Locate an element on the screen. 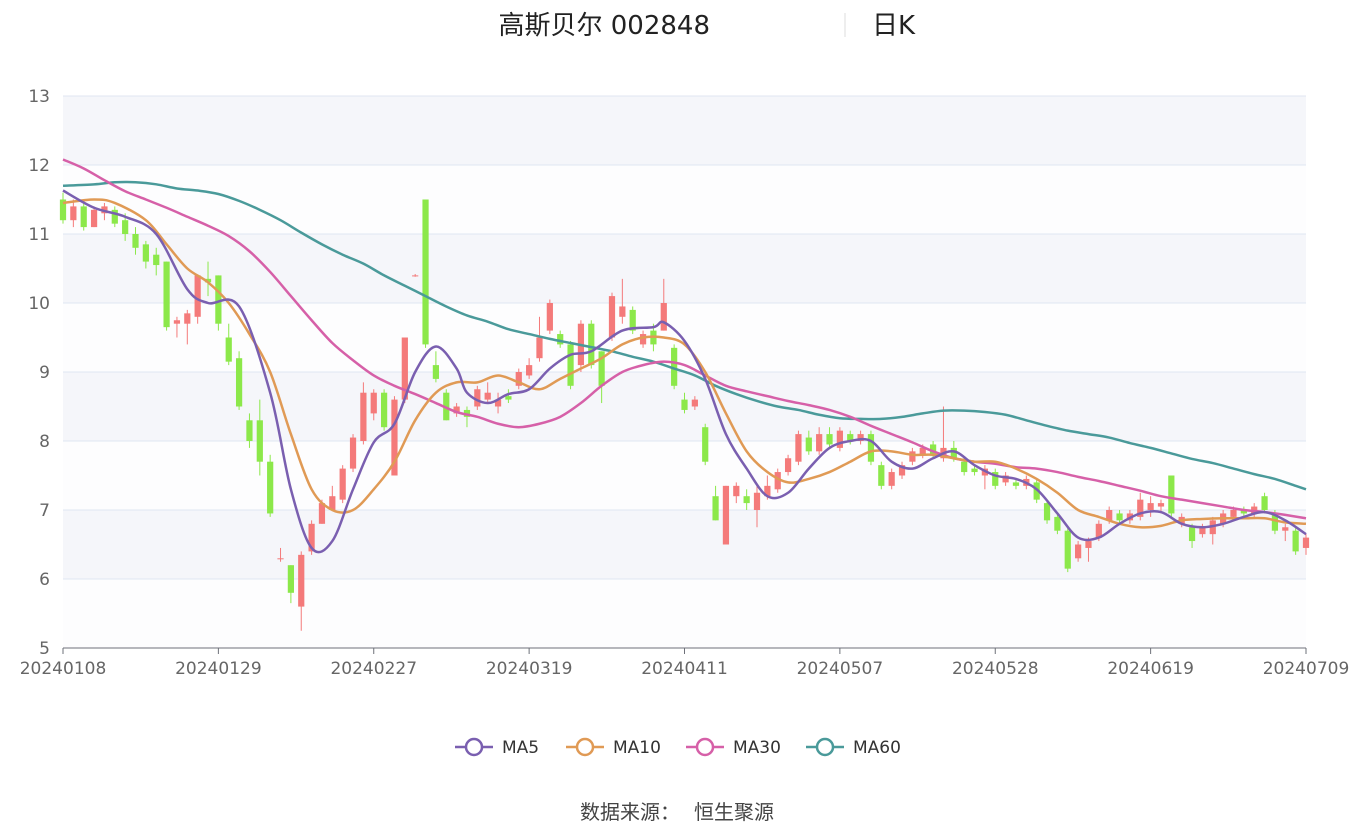  x-tick-label: 20240129 is located at coordinates (218, 669).